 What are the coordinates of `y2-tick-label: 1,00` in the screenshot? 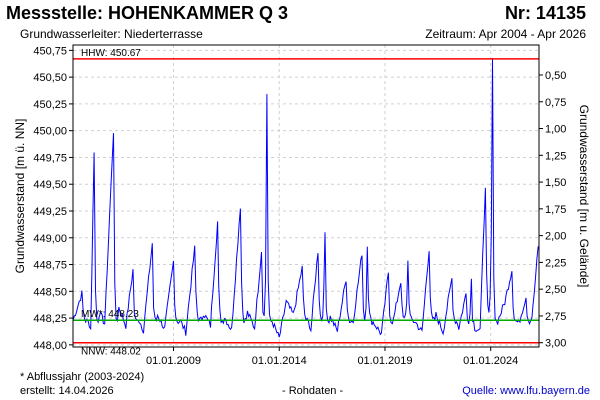 It's located at (555, 130).